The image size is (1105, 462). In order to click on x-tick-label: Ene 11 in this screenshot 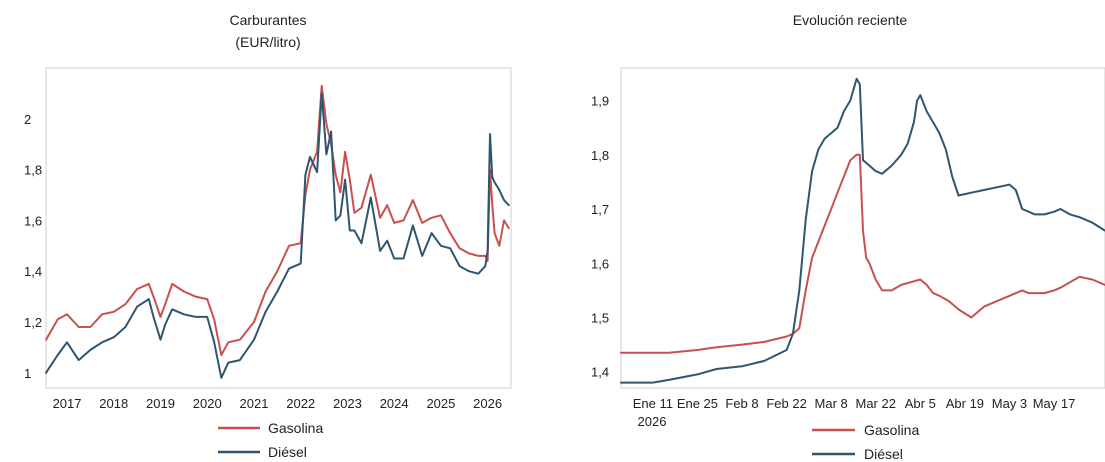, I will do `click(653, 403)`.